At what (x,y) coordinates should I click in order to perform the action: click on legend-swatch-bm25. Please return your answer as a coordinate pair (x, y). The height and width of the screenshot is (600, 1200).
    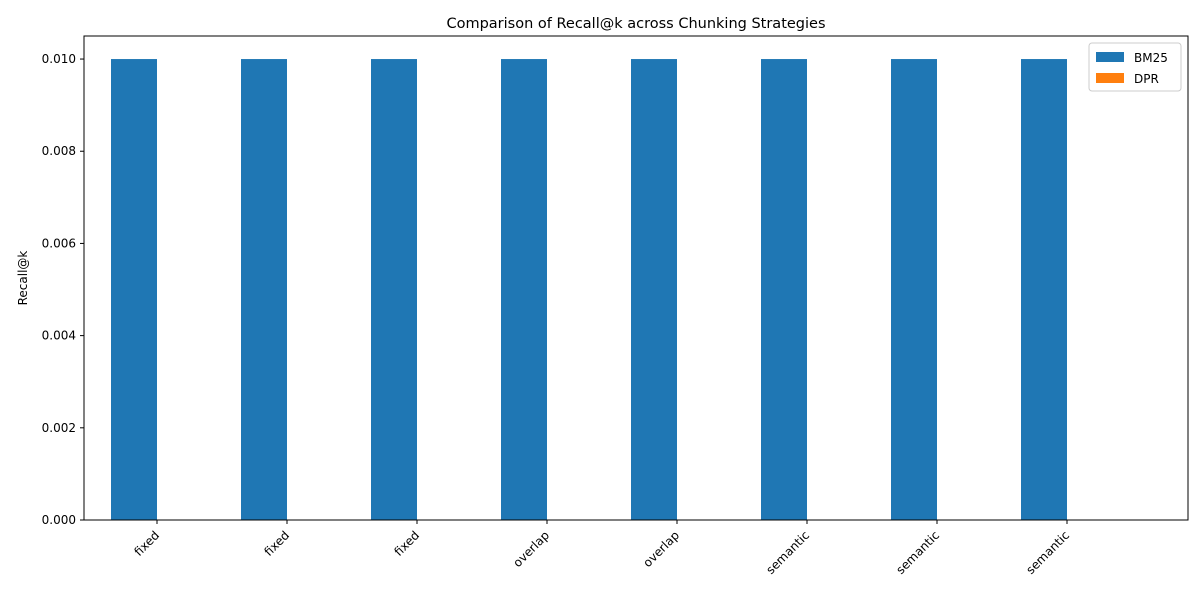
    Looking at the image, I should click on (1110, 57).